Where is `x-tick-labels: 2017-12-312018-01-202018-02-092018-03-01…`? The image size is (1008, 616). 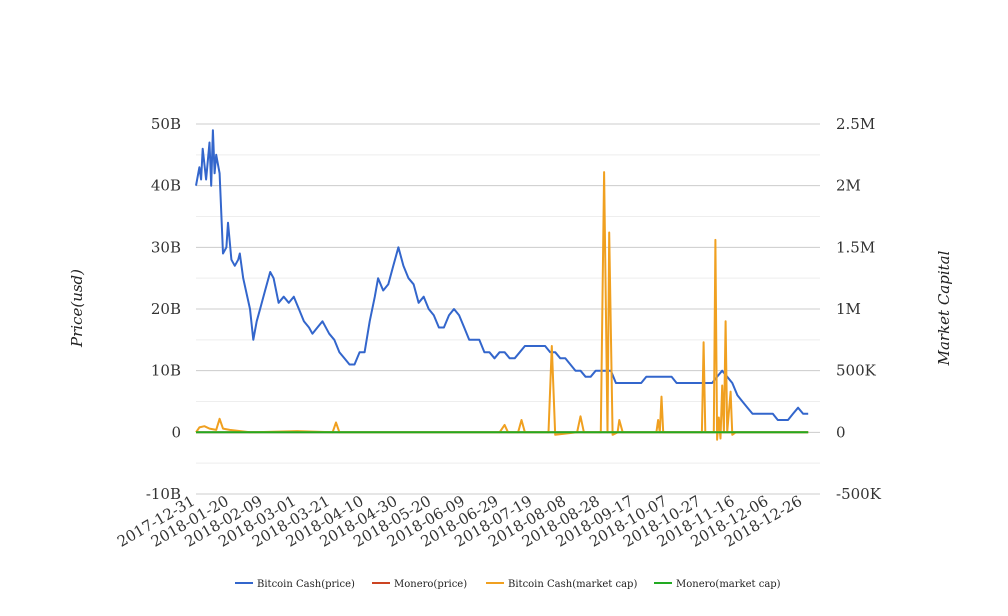
x-tick-labels: 2017-12-312018-01-202018-02-092018-03-01… is located at coordinates (459, 521).